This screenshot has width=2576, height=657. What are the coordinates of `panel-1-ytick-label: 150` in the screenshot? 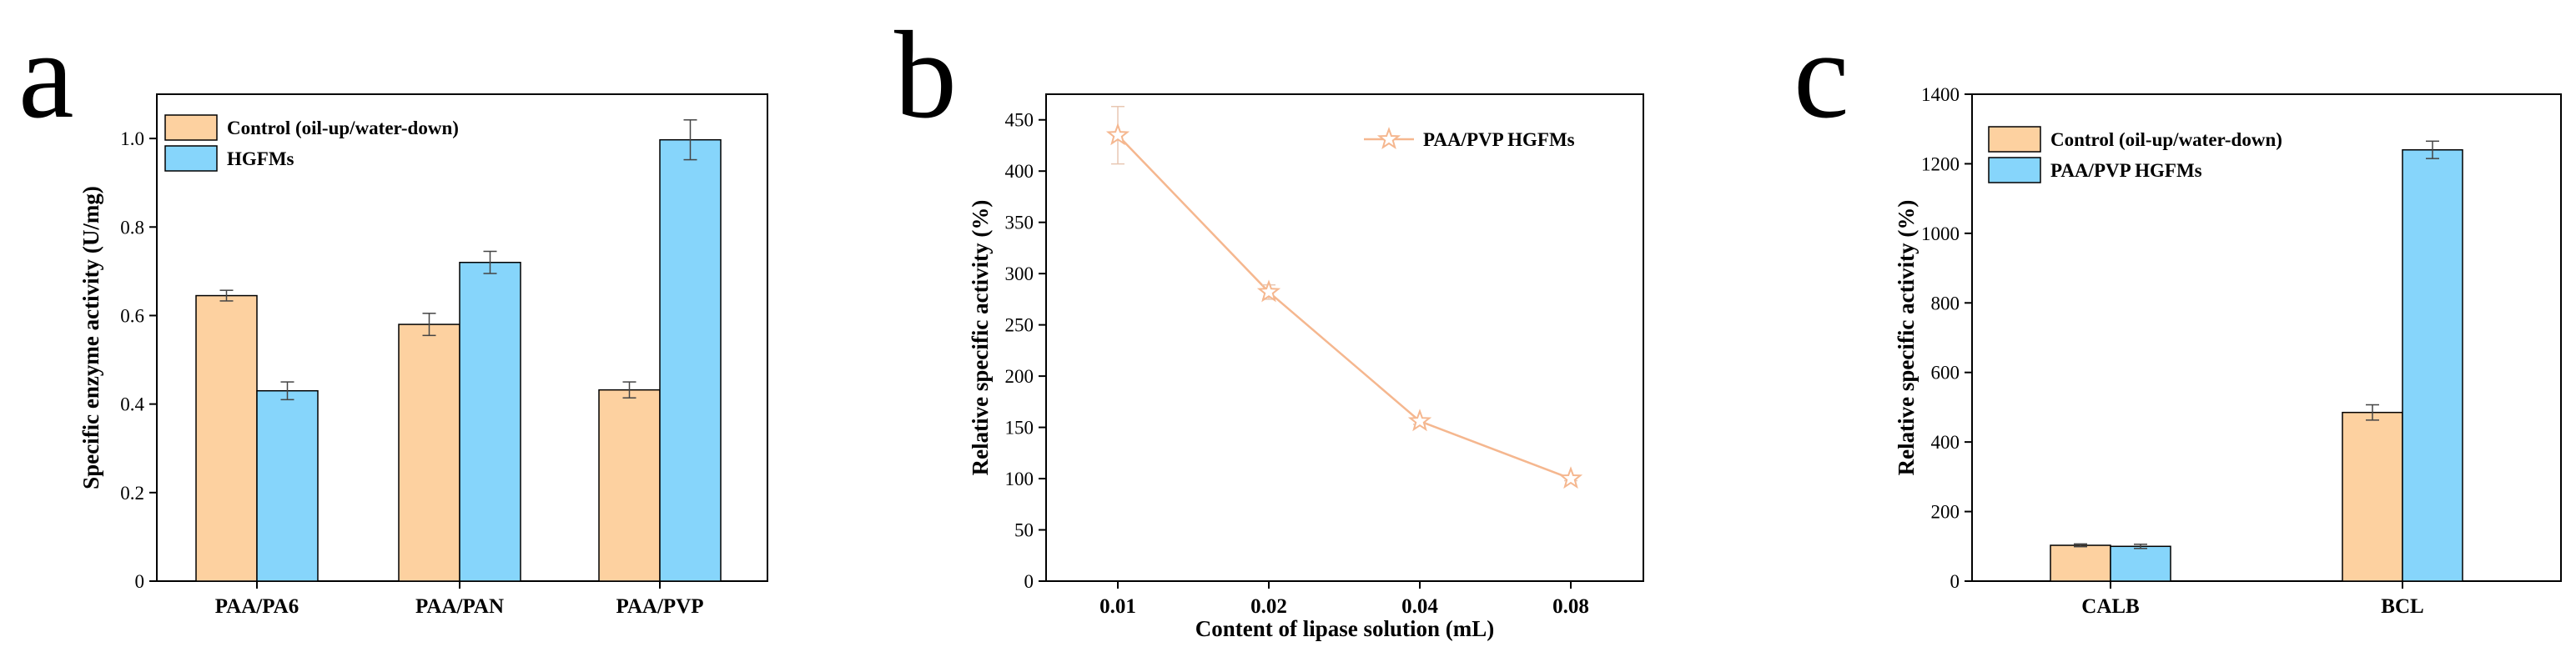 It's located at (1019, 428).